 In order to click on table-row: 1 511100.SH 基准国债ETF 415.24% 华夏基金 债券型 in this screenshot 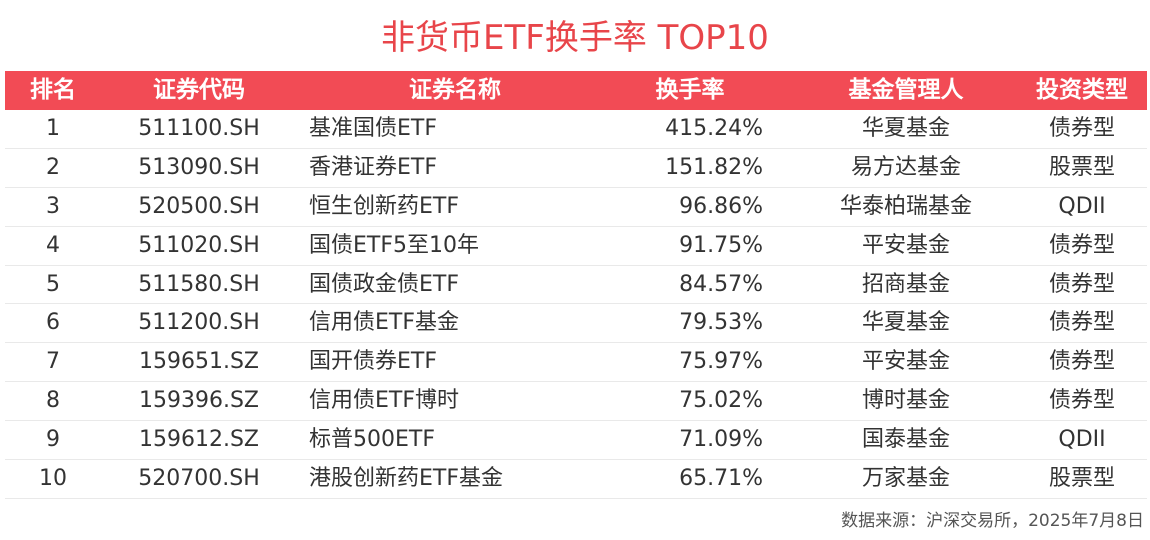, I will do `click(576, 129)`.